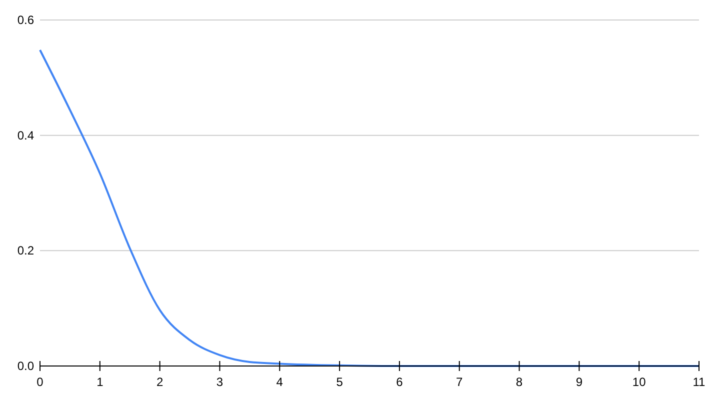 This screenshot has height=406, width=715. I want to click on x-tick-label: 2, so click(160, 382).